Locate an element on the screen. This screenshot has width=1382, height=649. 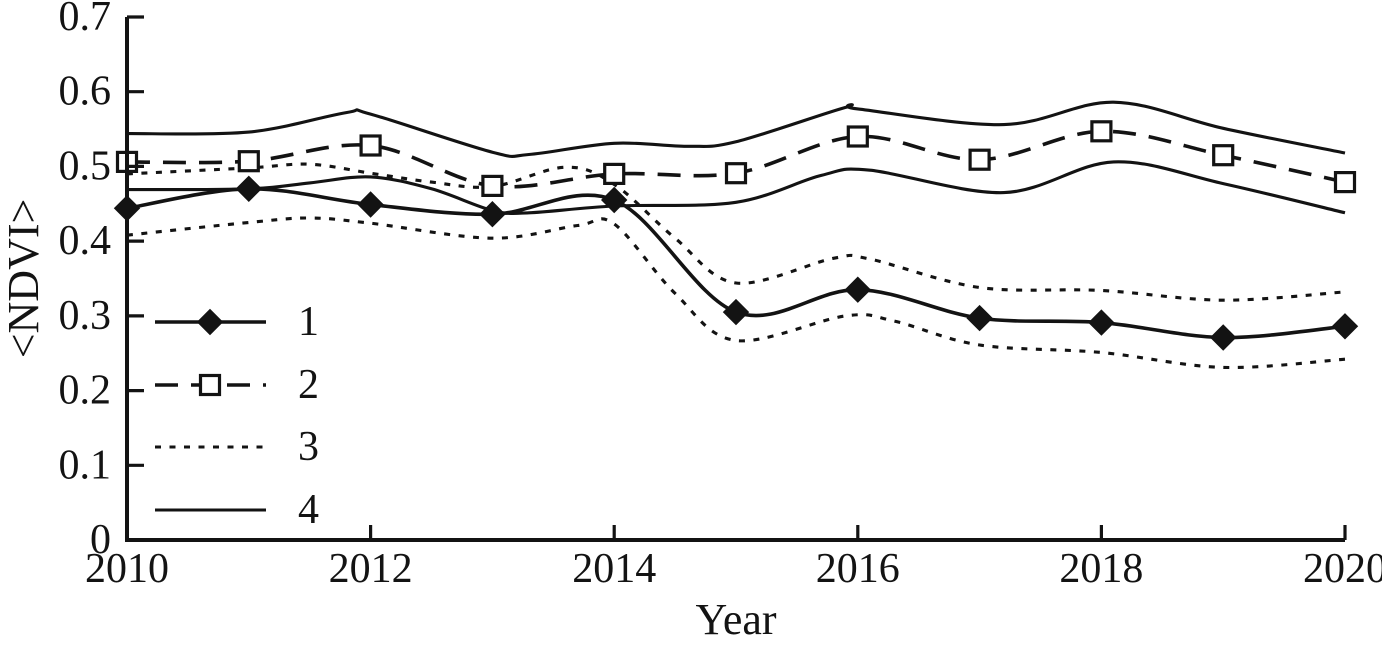
y-axis-title: <NDVI> is located at coordinates (24, 279).